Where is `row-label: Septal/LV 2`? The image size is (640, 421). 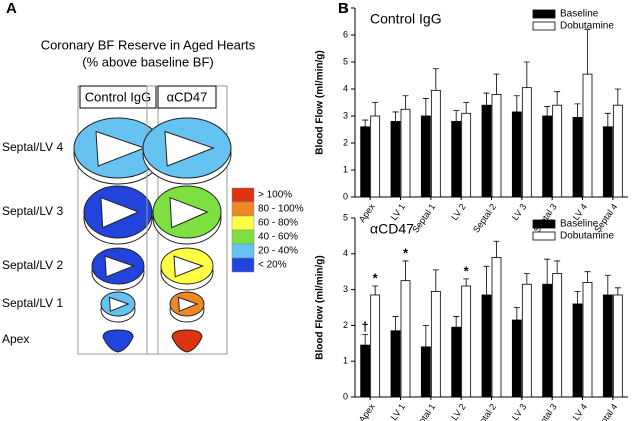 row-label: Septal/LV 2 is located at coordinates (32, 265).